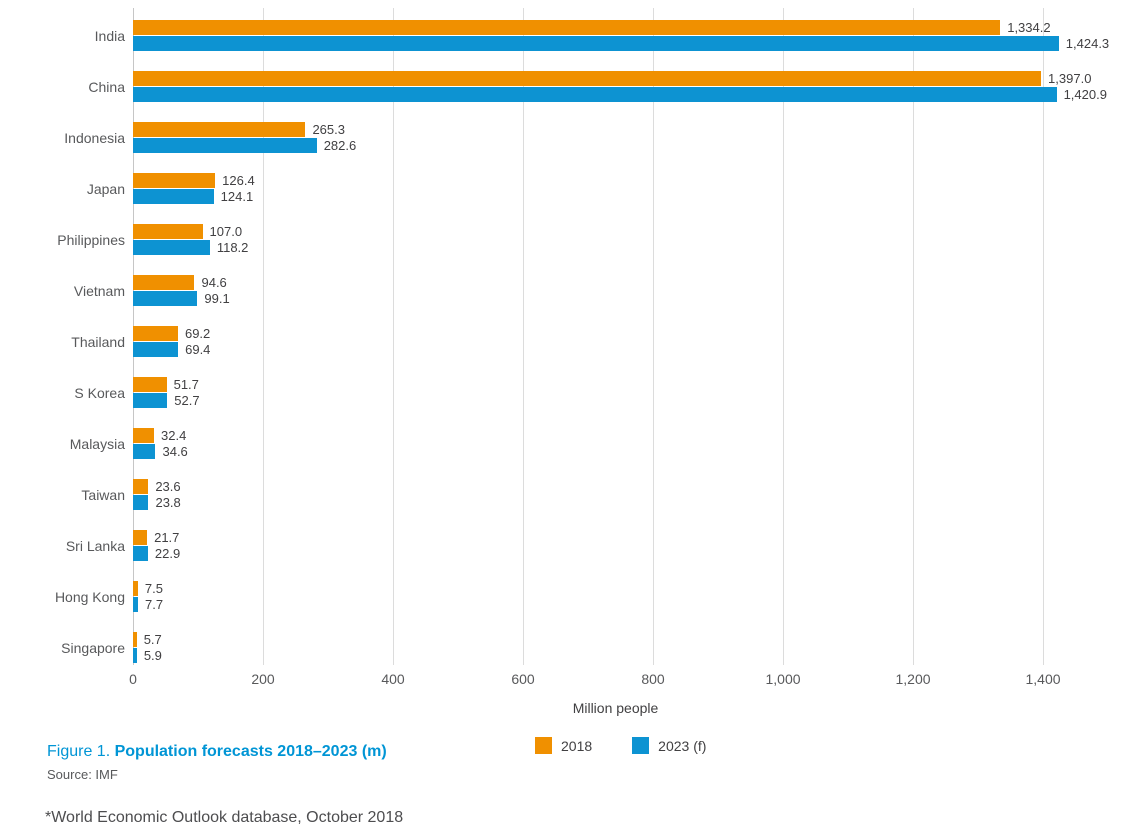 The image size is (1139, 836). Describe the element at coordinates (238, 180) in the screenshot. I see `bar-value: 126.4` at that location.